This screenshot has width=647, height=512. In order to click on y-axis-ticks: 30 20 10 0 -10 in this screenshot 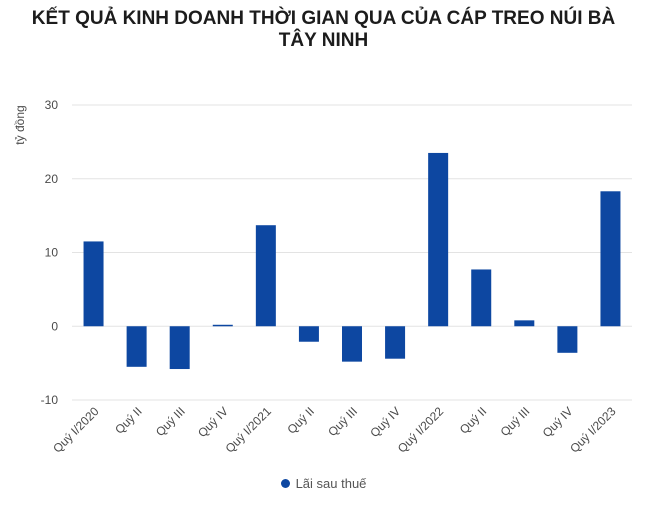, I will do `click(50, 252)`.